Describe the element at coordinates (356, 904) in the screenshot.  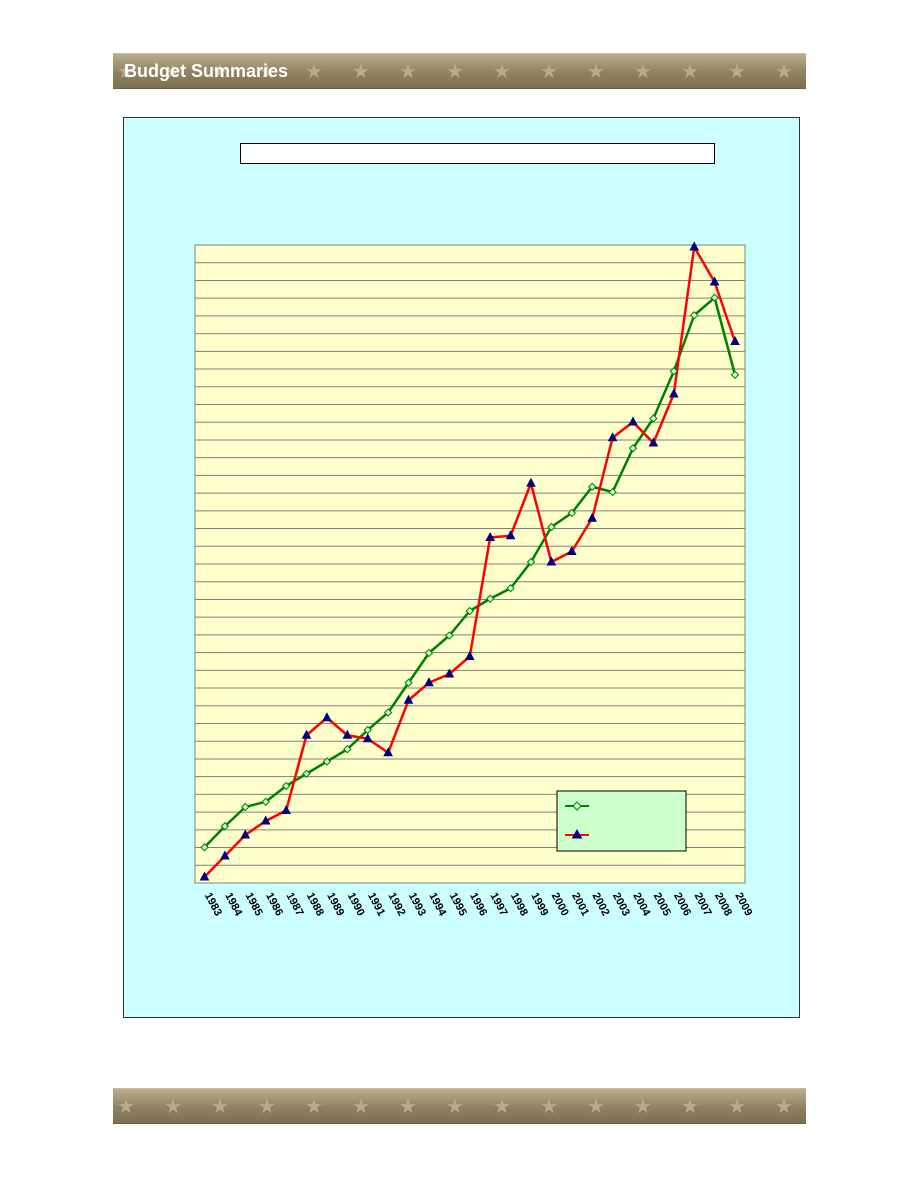
I see `x-tick-label: 1990` at that location.